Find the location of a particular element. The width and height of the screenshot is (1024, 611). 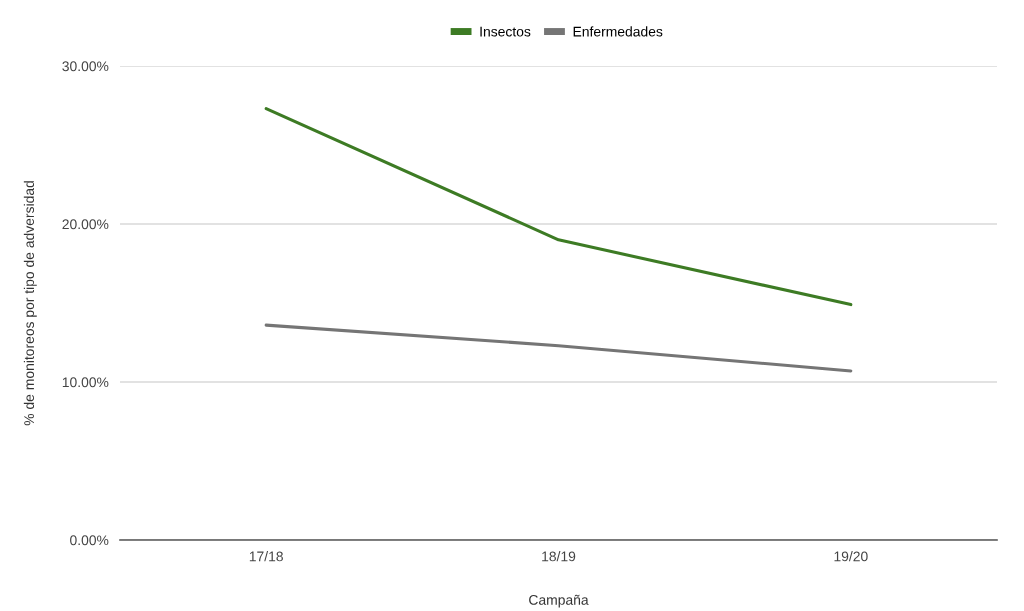

x-tick-label: 19/20 is located at coordinates (851, 556).